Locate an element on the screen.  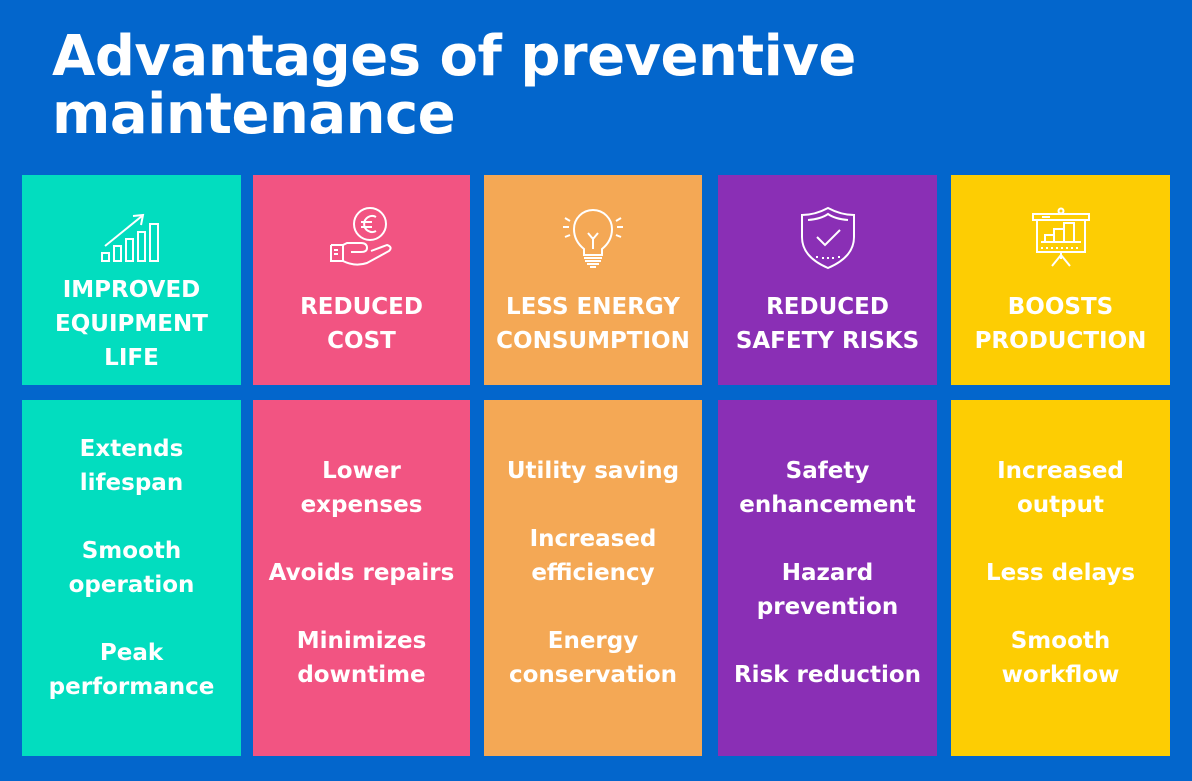
title-line-2: maintenance is located at coordinates (254, 114).